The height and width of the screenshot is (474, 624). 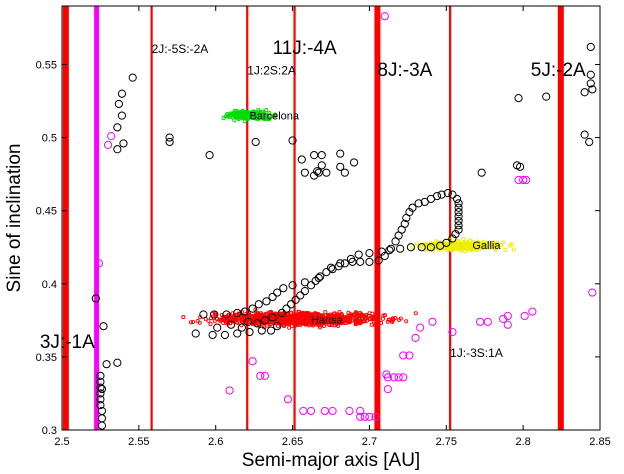 I want to click on x-tick-label: 2.85, so click(x=599, y=442).